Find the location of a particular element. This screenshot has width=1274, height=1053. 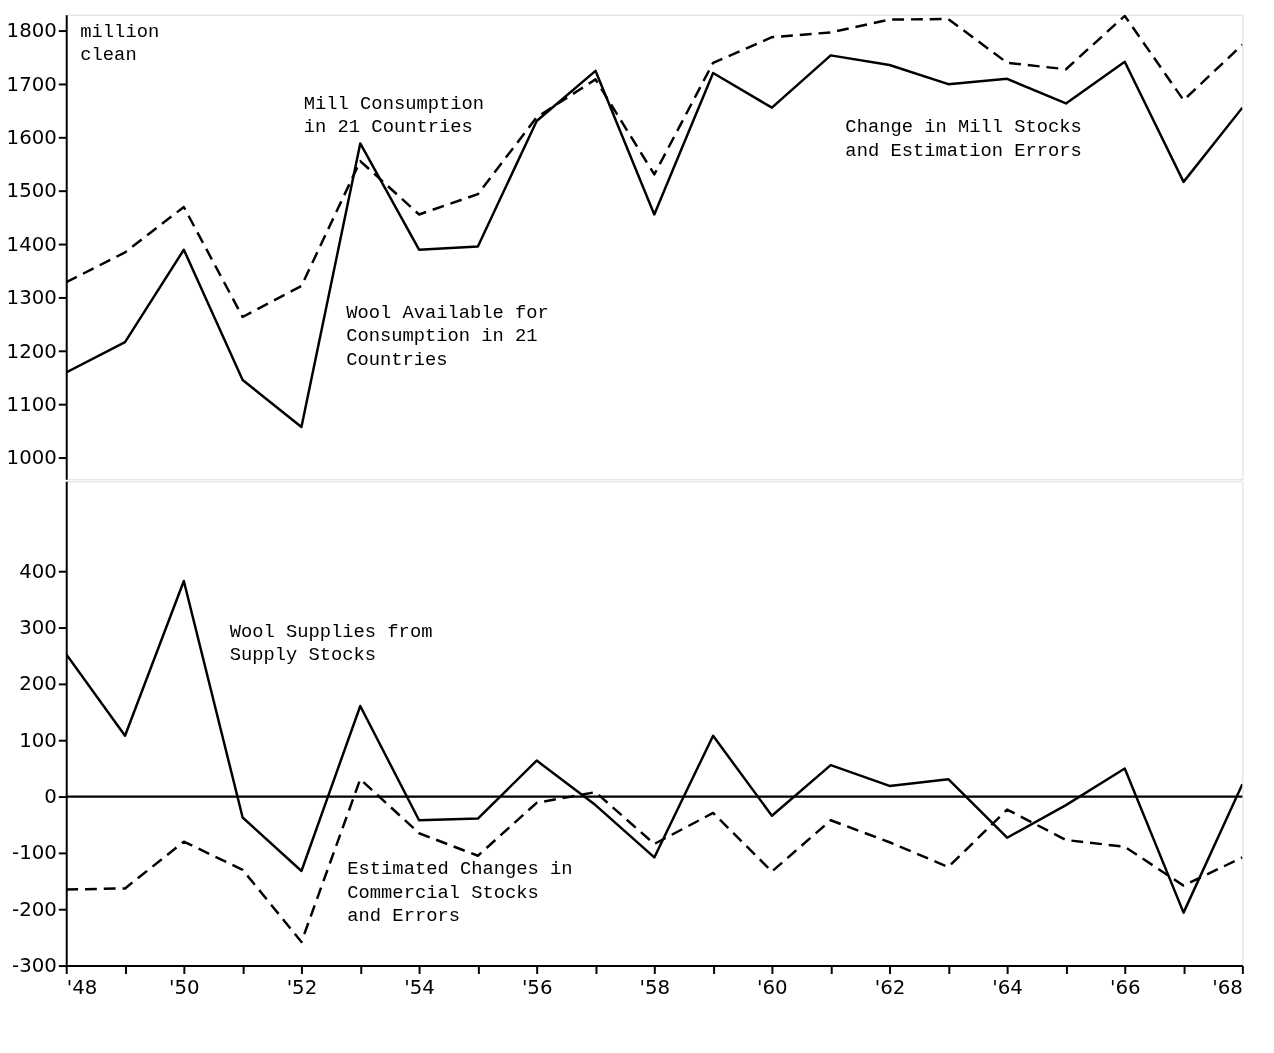

y-tick-label: -300 is located at coordinates (34, 965).